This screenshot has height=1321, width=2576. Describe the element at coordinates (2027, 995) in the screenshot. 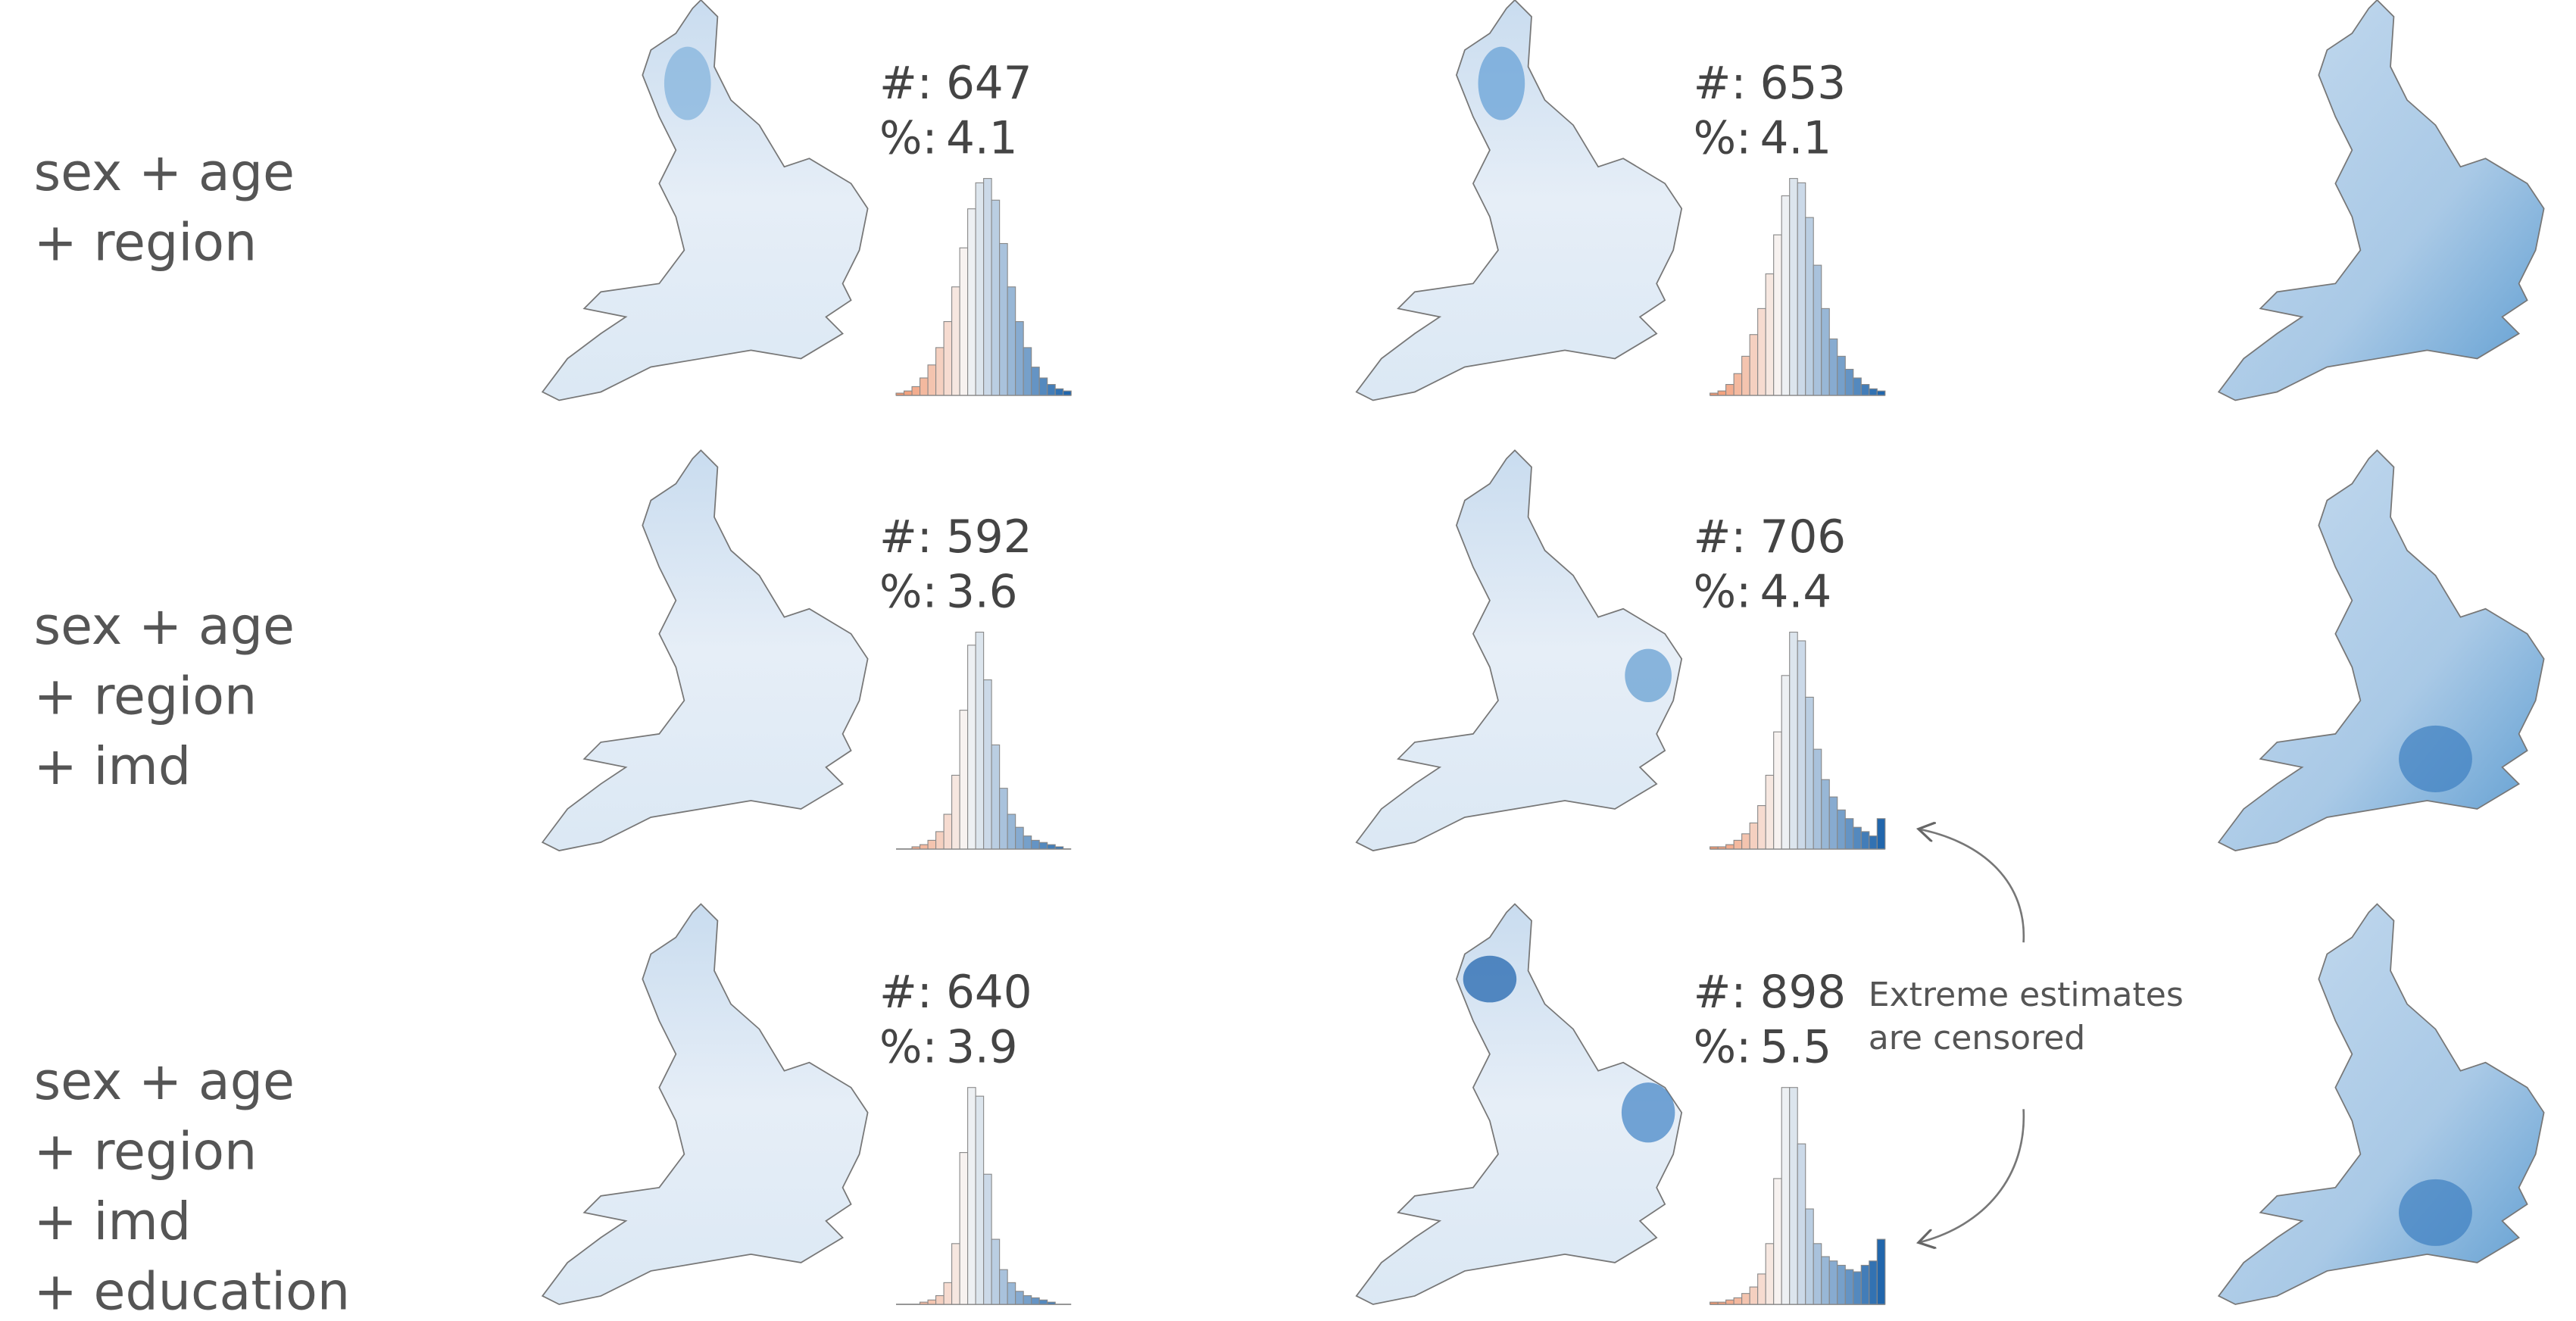

I see `annotation: Extreme estimates` at that location.